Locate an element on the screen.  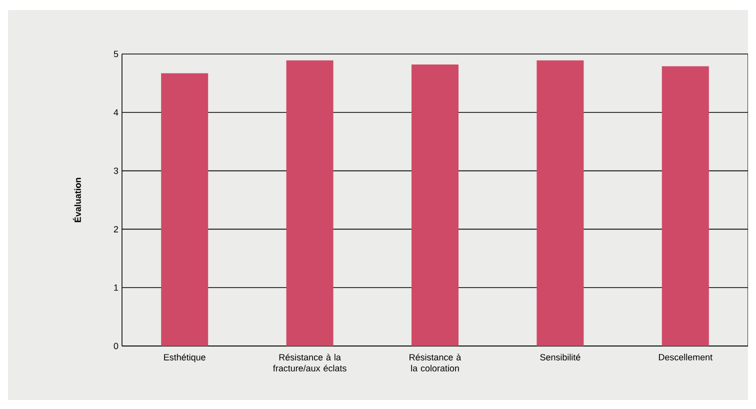
y-axis-title: Évaluation is located at coordinates (76, 200).